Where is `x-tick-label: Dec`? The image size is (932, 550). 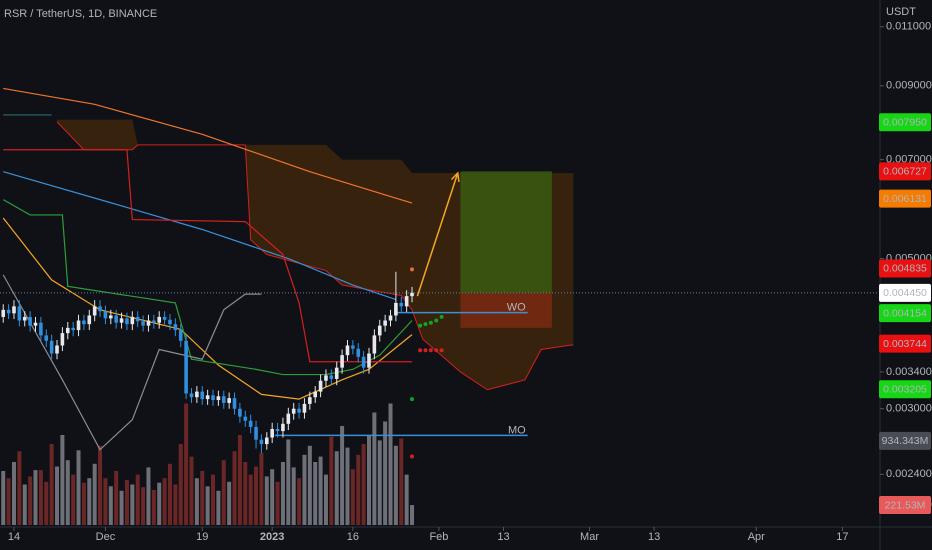
x-tick-label: Dec is located at coordinates (106, 537).